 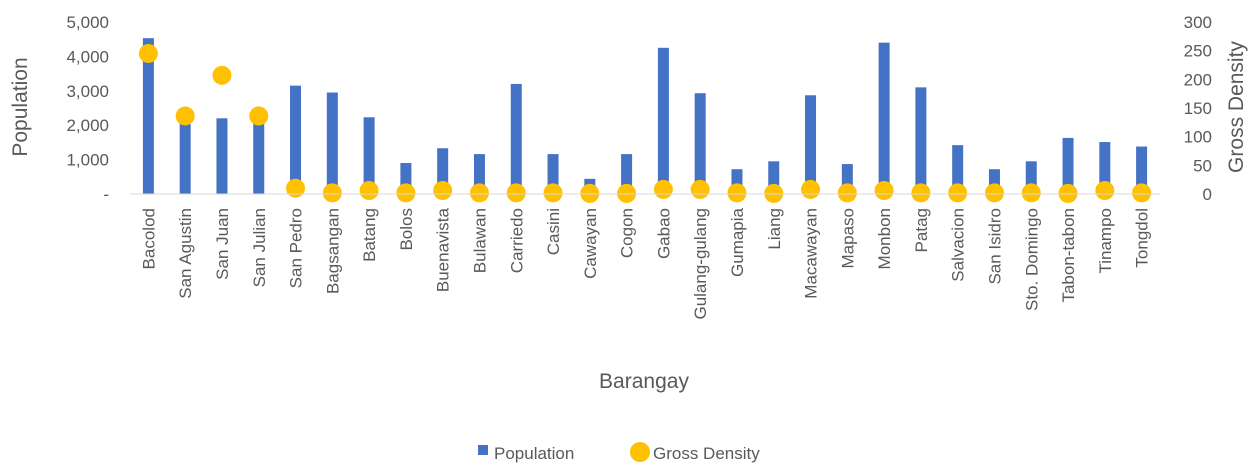 I want to click on y-tick-label: 5,000, so click(x=87, y=22).